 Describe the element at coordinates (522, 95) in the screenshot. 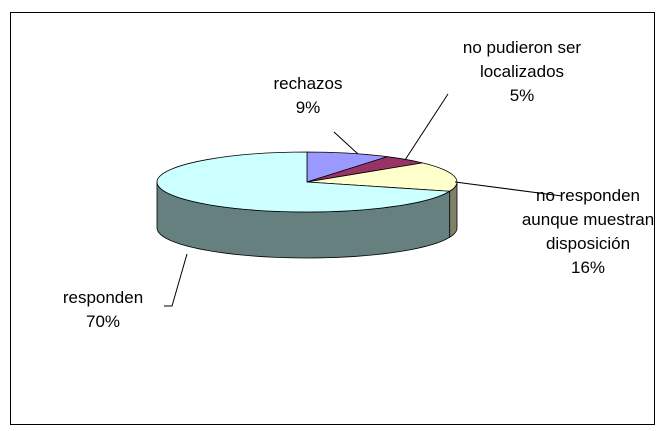

I see `slice-value: 5%` at that location.